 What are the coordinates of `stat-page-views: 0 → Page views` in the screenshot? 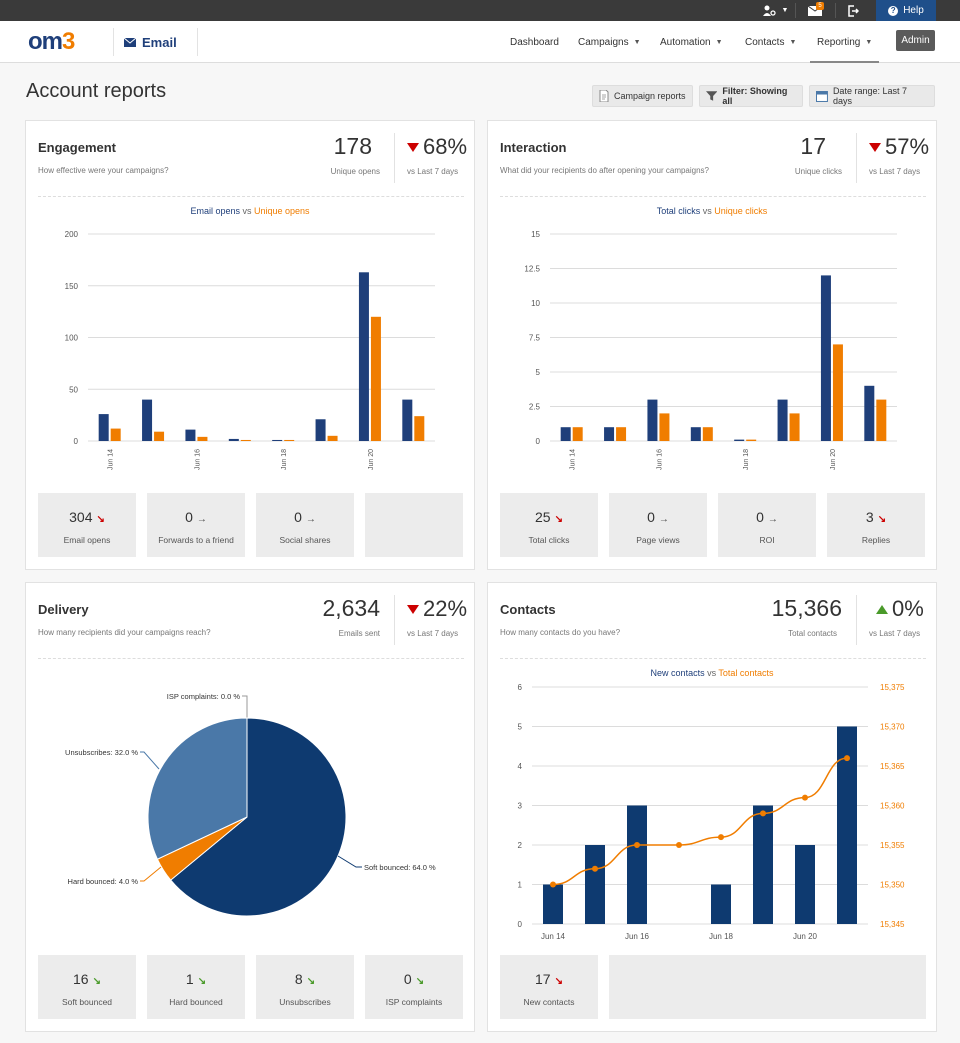 It's located at (658, 525).